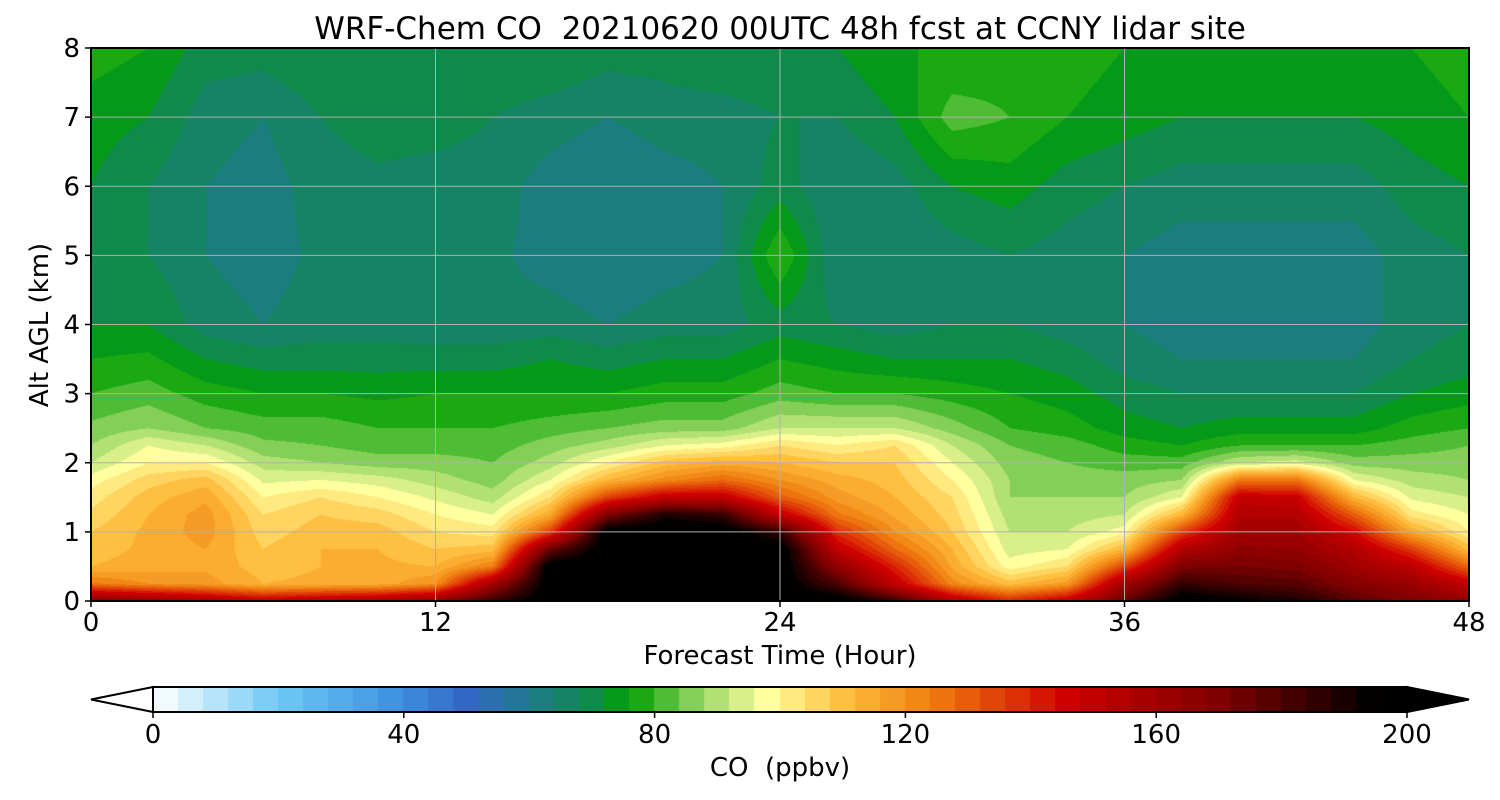 Image resolution: width=1500 pixels, height=800 pixels. I want to click on y-tick-label: 8, so click(71, 49).